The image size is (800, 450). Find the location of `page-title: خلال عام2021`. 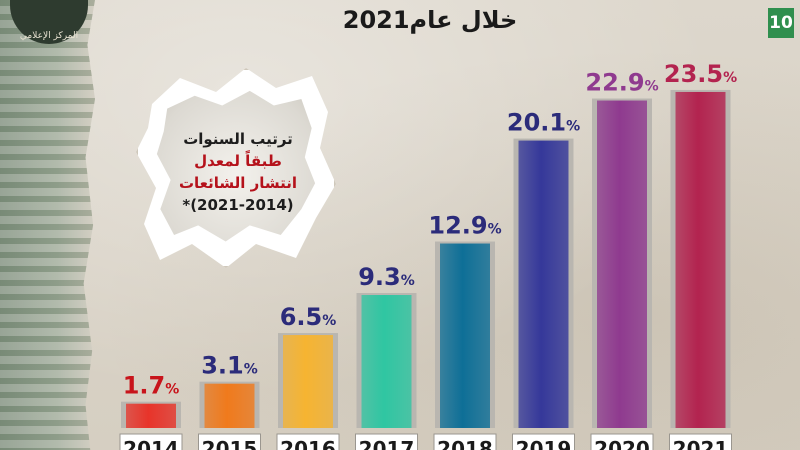

page-title: خلال عام2021 is located at coordinates (430, 20).